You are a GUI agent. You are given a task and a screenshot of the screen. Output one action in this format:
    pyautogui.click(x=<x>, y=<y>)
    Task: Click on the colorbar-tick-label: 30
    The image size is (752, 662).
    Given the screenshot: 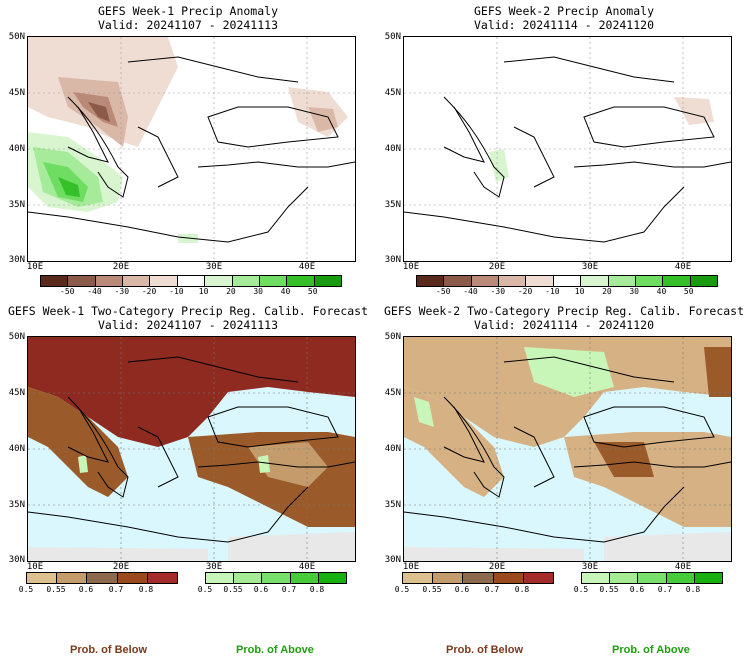 What is the action you would take?
    pyautogui.click(x=258, y=291)
    